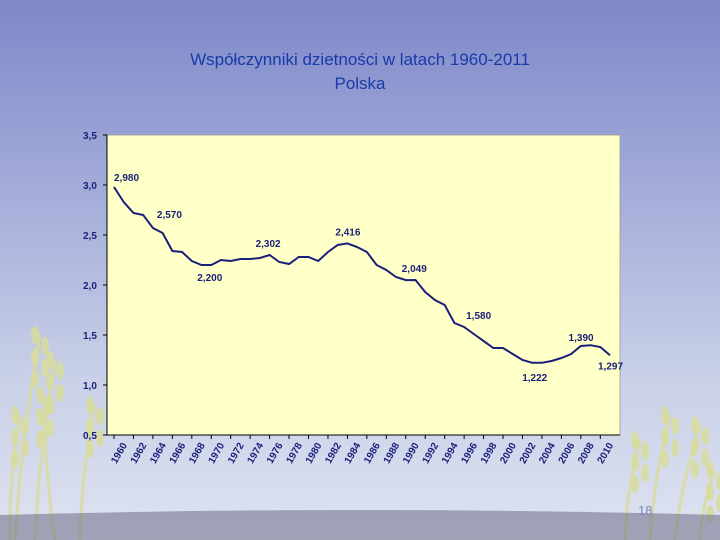  What do you see at coordinates (90, 236) in the screenshot?
I see `y-tick-label: 2,5` at bounding box center [90, 236].